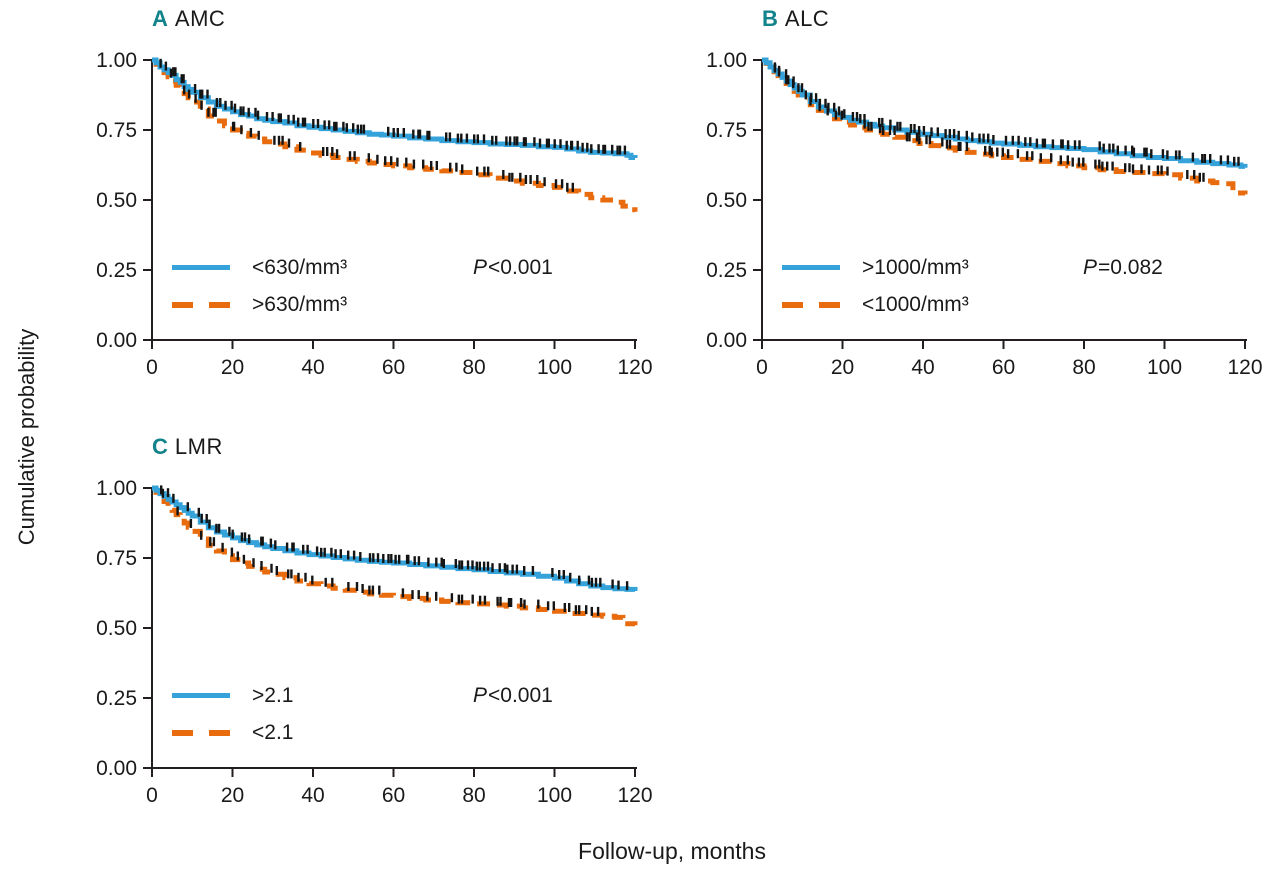 The height and width of the screenshot is (879, 1280). I want to click on y-tick-label: 1.00, so click(726, 60).